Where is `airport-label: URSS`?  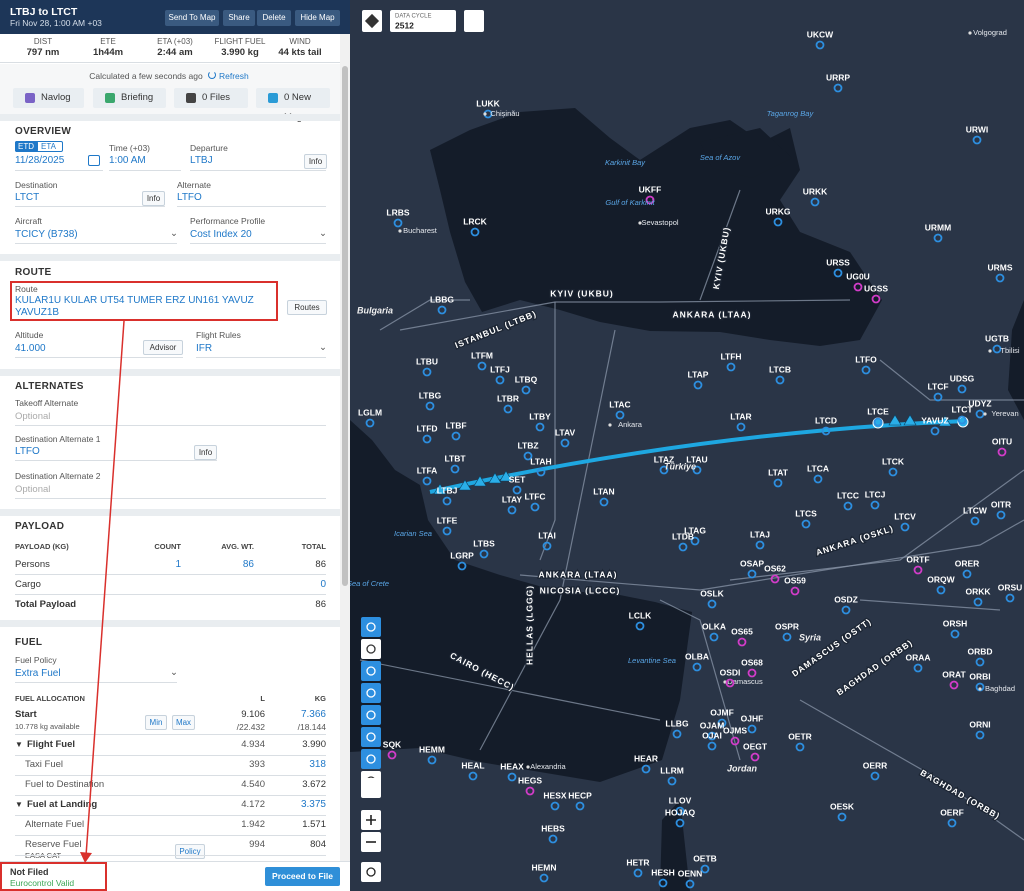 airport-label: URSS is located at coordinates (838, 262).